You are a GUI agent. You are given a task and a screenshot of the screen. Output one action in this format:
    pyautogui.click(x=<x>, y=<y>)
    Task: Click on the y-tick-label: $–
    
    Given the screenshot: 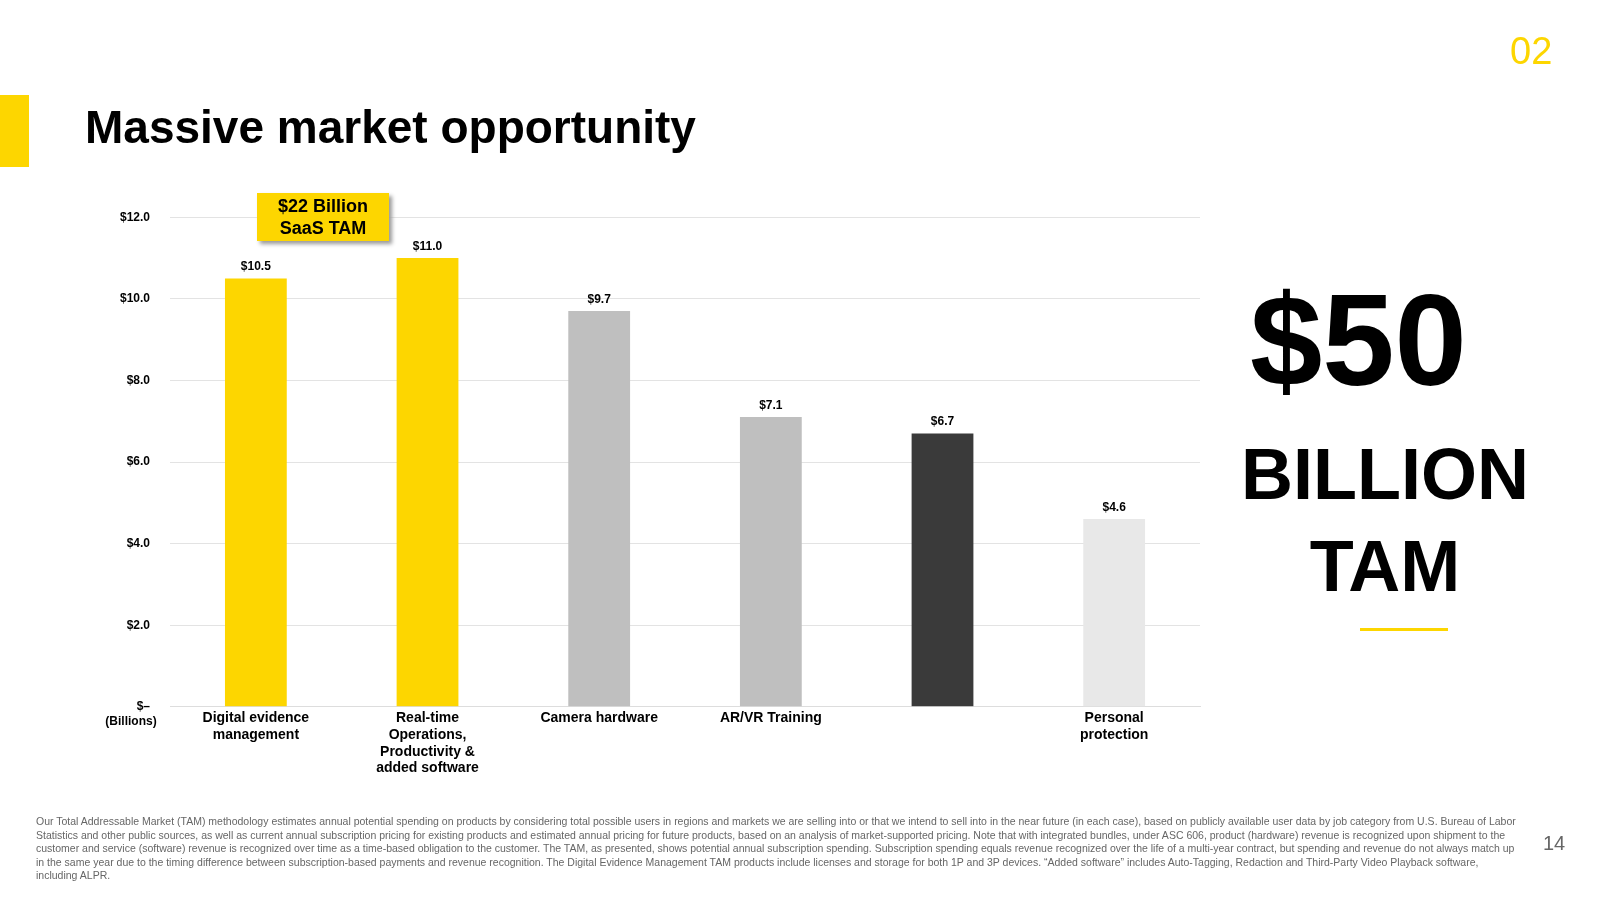 What is the action you would take?
    pyautogui.click(x=143, y=706)
    